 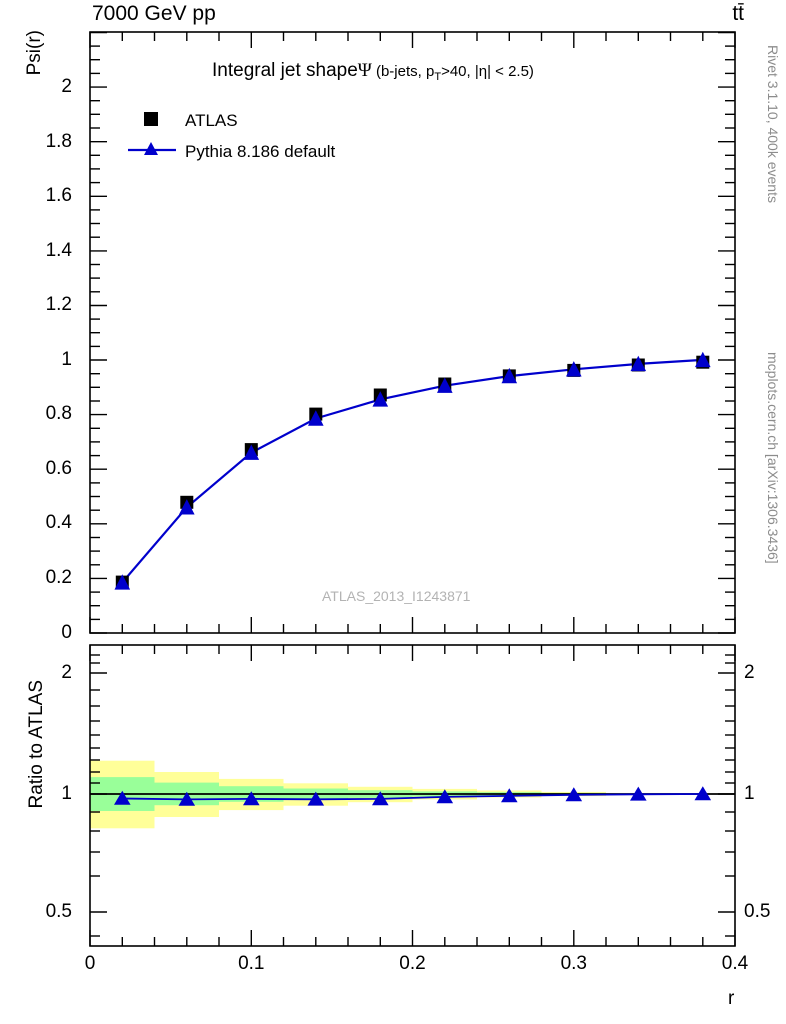 I want to click on main-ytick-1.8: 1.8, so click(x=58, y=141).